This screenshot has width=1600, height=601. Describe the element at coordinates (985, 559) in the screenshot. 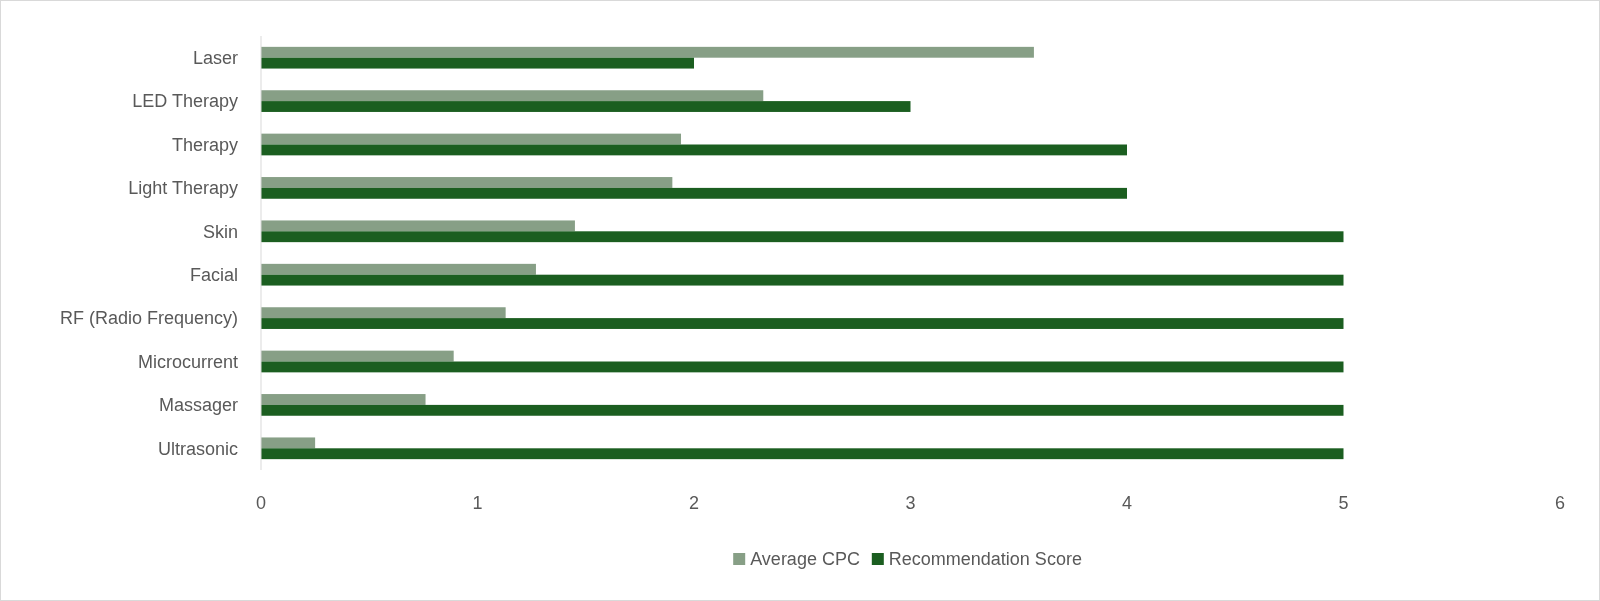

I see `legend-label: Recommendation Score` at that location.